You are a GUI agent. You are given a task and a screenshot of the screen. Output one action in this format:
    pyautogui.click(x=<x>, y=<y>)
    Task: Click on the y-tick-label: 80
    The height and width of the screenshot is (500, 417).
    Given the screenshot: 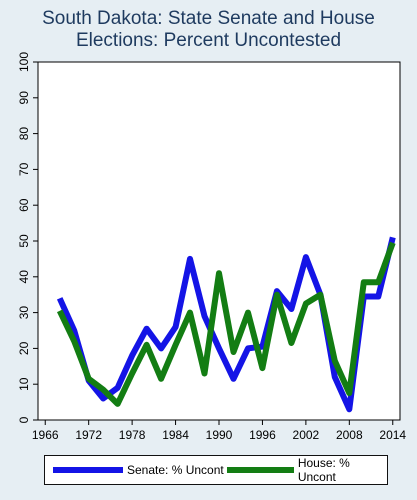 What is the action you would take?
    pyautogui.click(x=24, y=134)
    